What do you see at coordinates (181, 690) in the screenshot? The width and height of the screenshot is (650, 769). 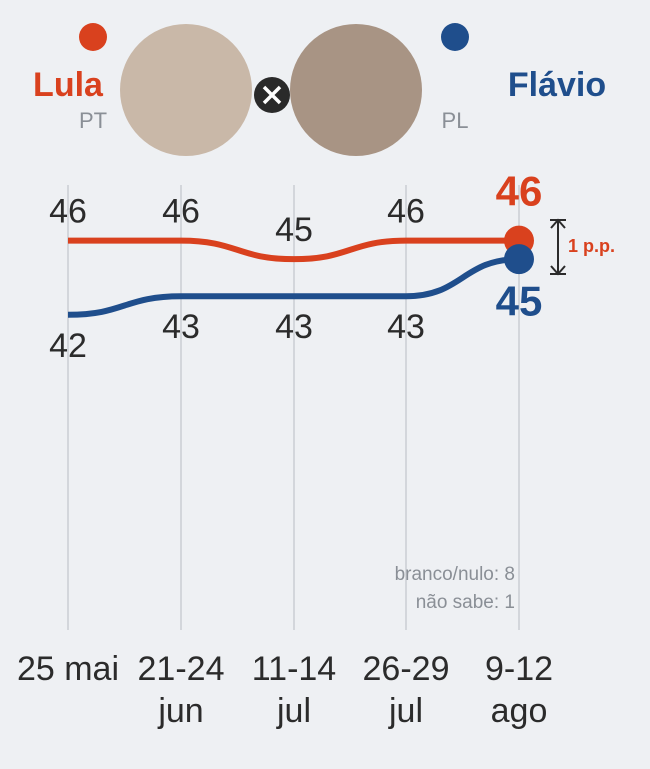 I see `x-tick-label: 21-24 jun` at bounding box center [181, 690].